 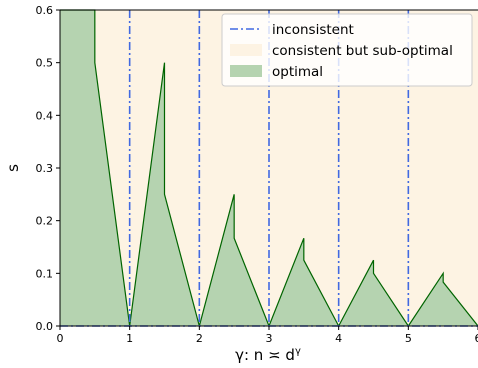 I want to click on legend-item: inconsistent, so click(x=292, y=30).